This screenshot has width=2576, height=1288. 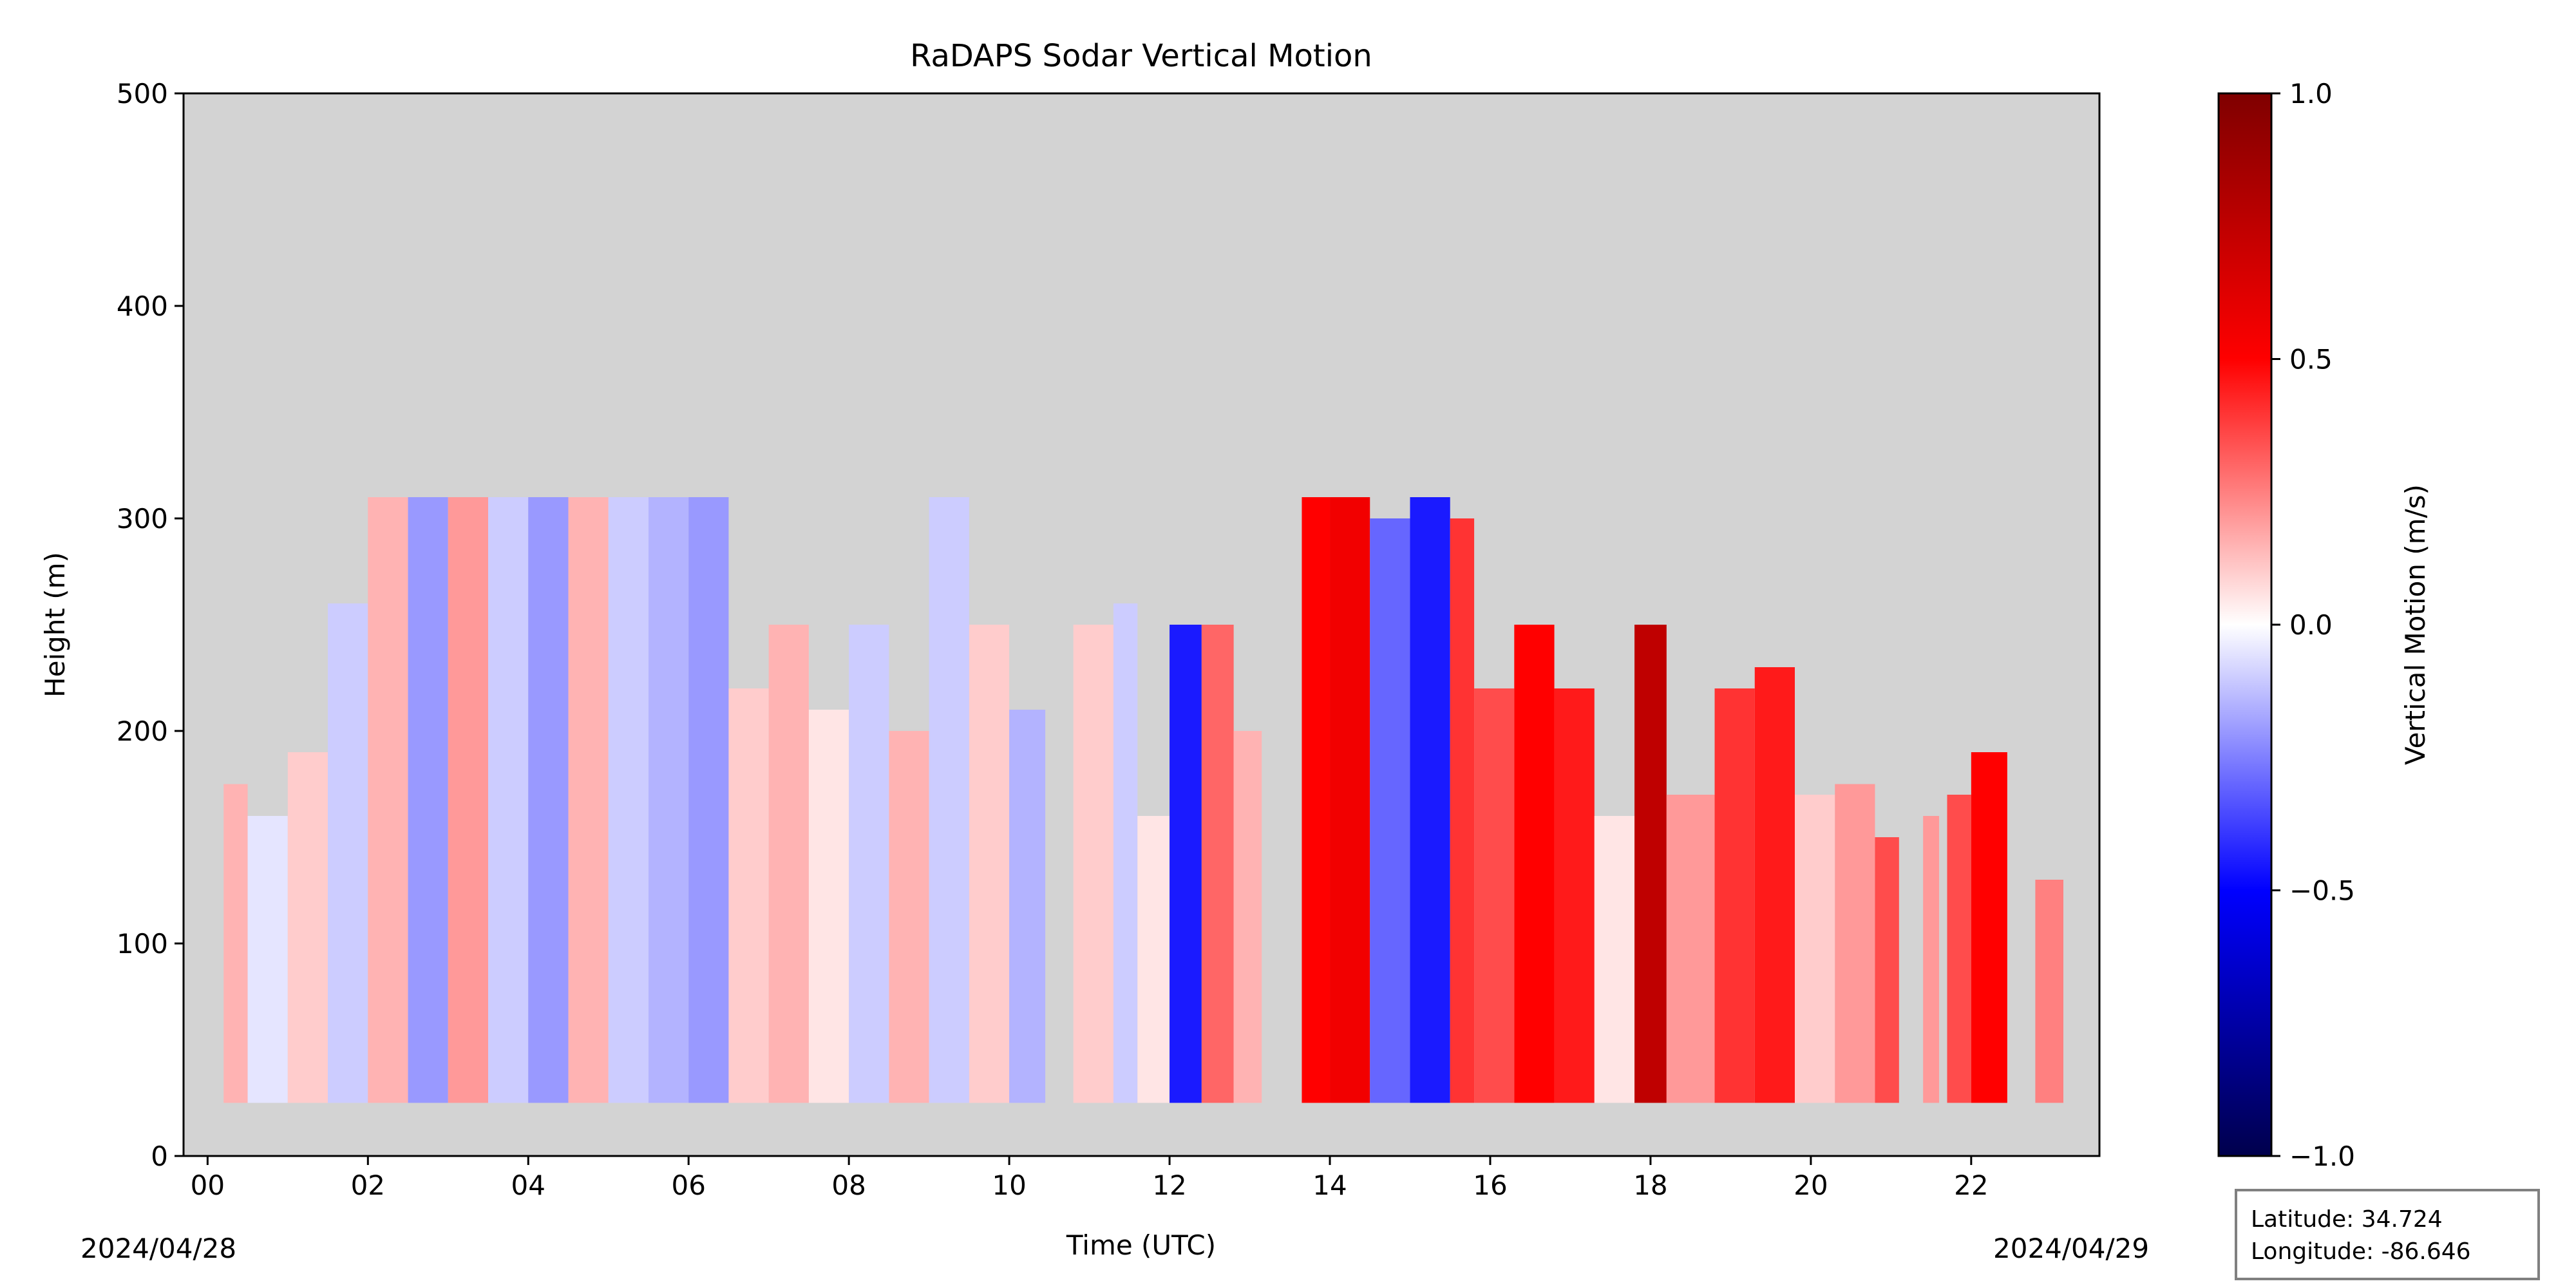 I want to click on y-tick-label: 400, so click(x=143, y=306).